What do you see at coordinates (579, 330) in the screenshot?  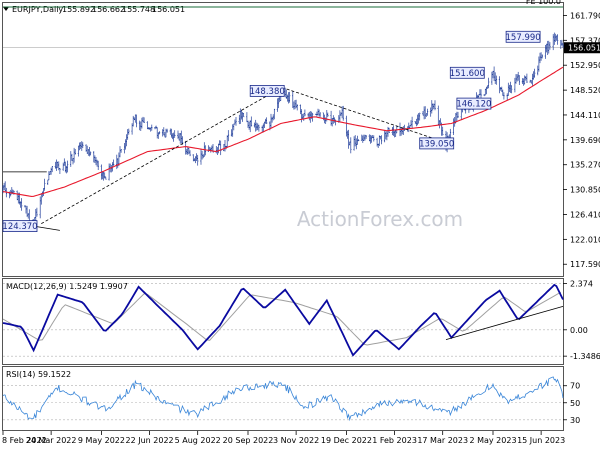 I see `macd-tick-label: 0.00` at bounding box center [579, 330].